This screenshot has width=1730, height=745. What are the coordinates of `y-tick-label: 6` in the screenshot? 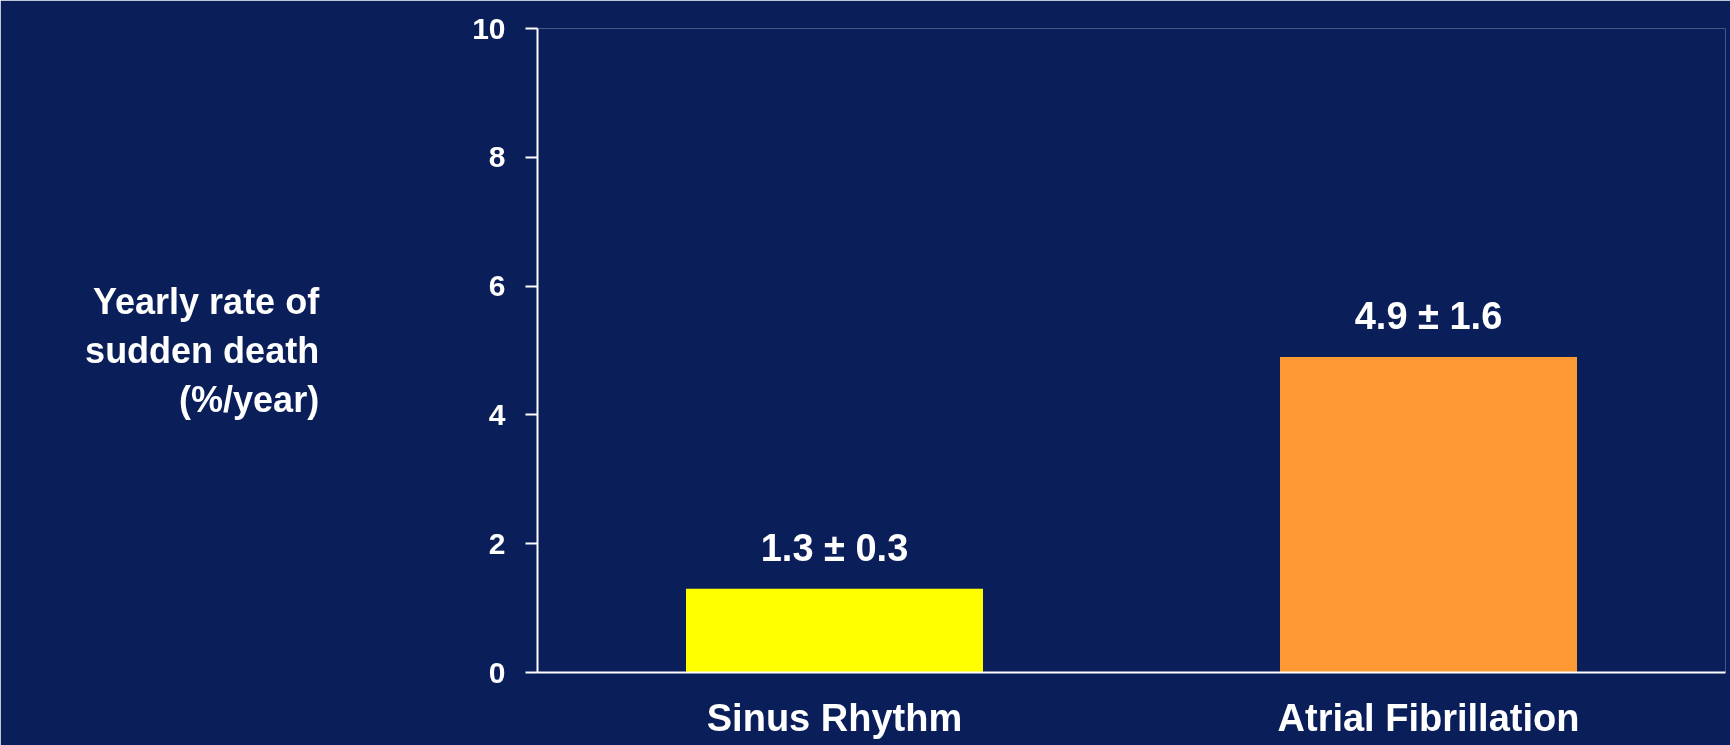 It's located at (497, 286).